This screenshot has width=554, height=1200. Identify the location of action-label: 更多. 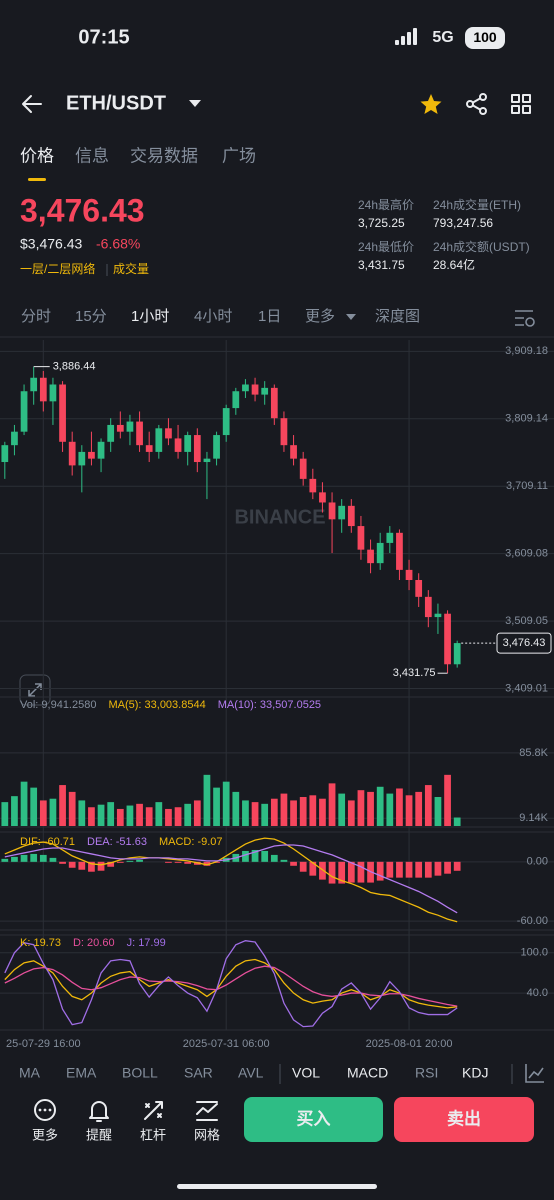
(45, 1134).